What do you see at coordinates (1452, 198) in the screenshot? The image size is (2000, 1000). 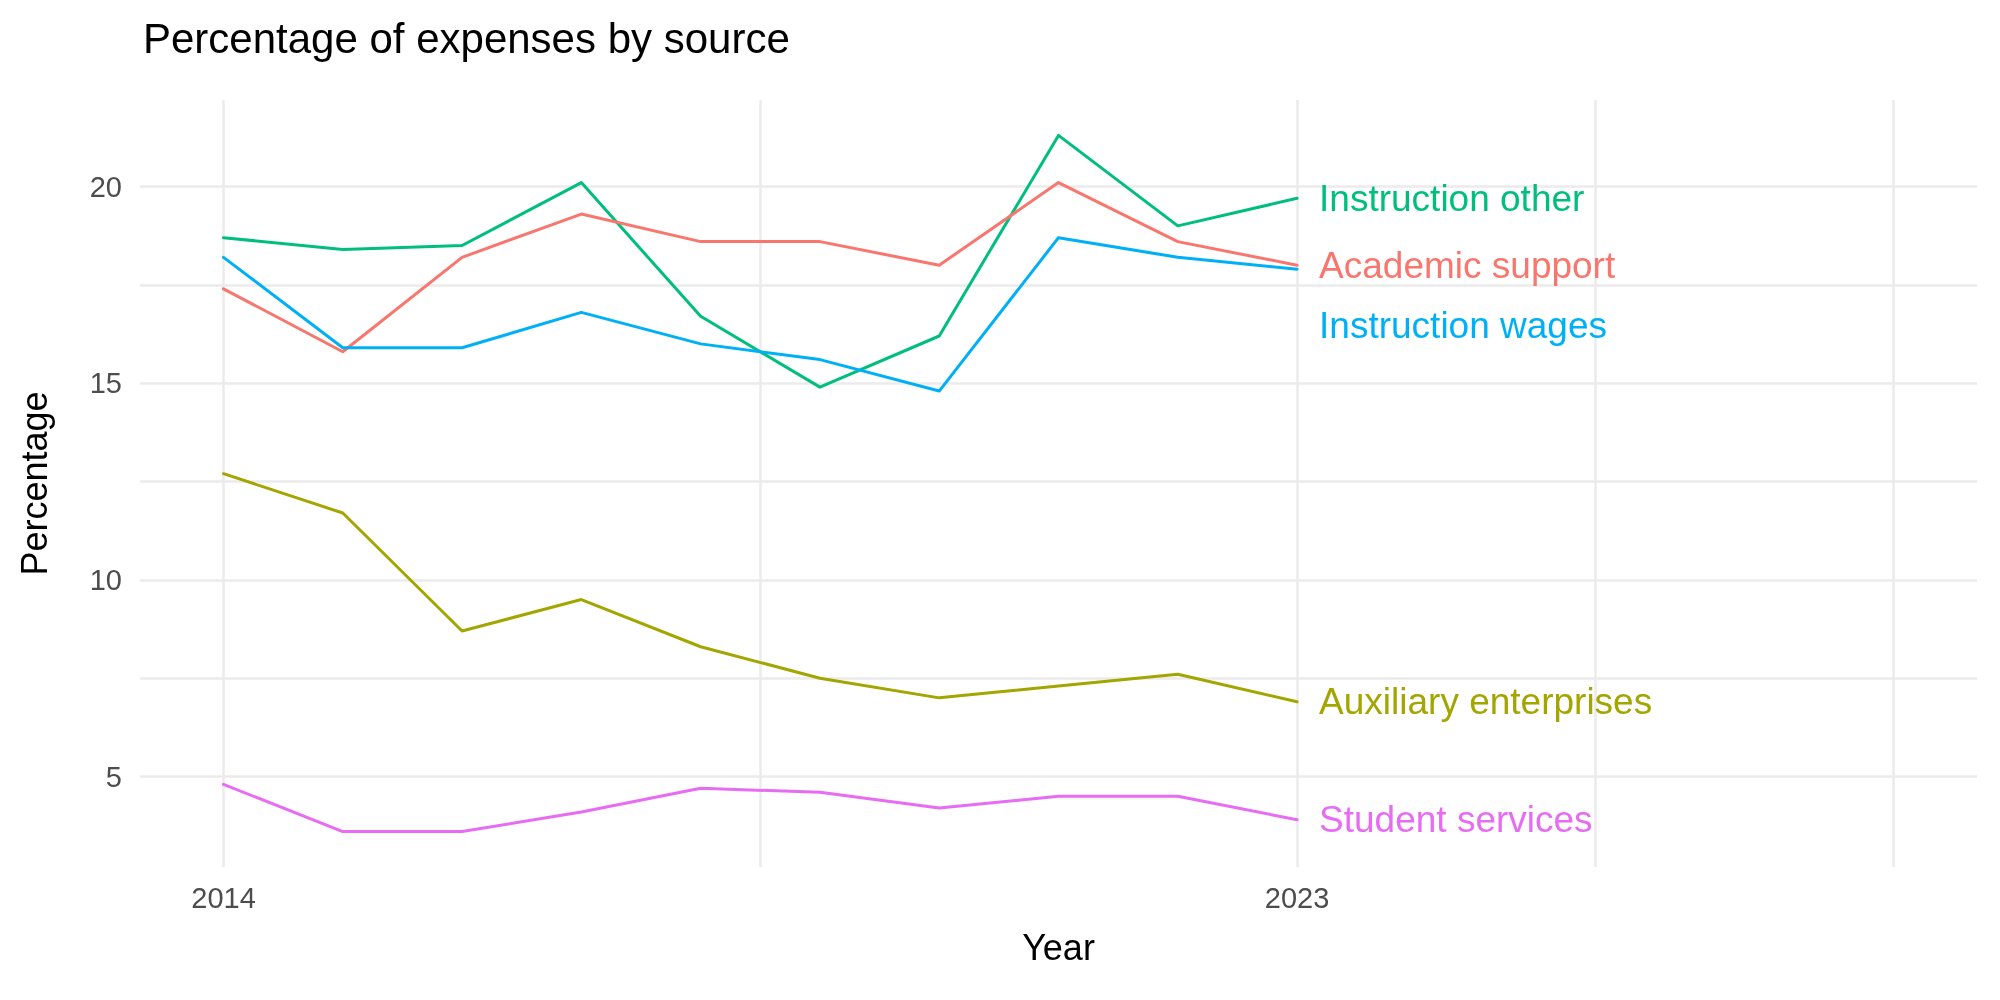 I see `series-label: Instruction other` at bounding box center [1452, 198].